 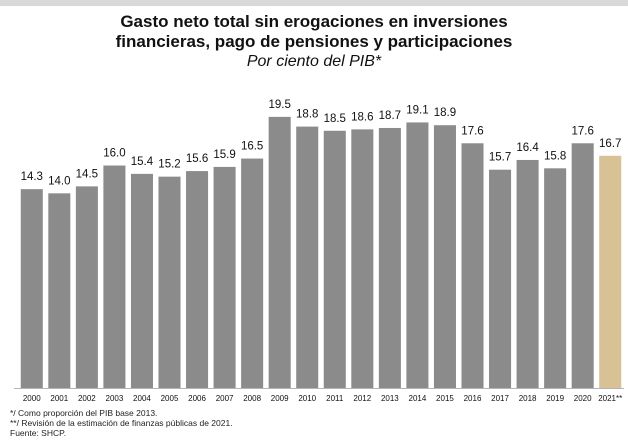 I want to click on x-tick-2016: 2016, so click(x=473, y=398).